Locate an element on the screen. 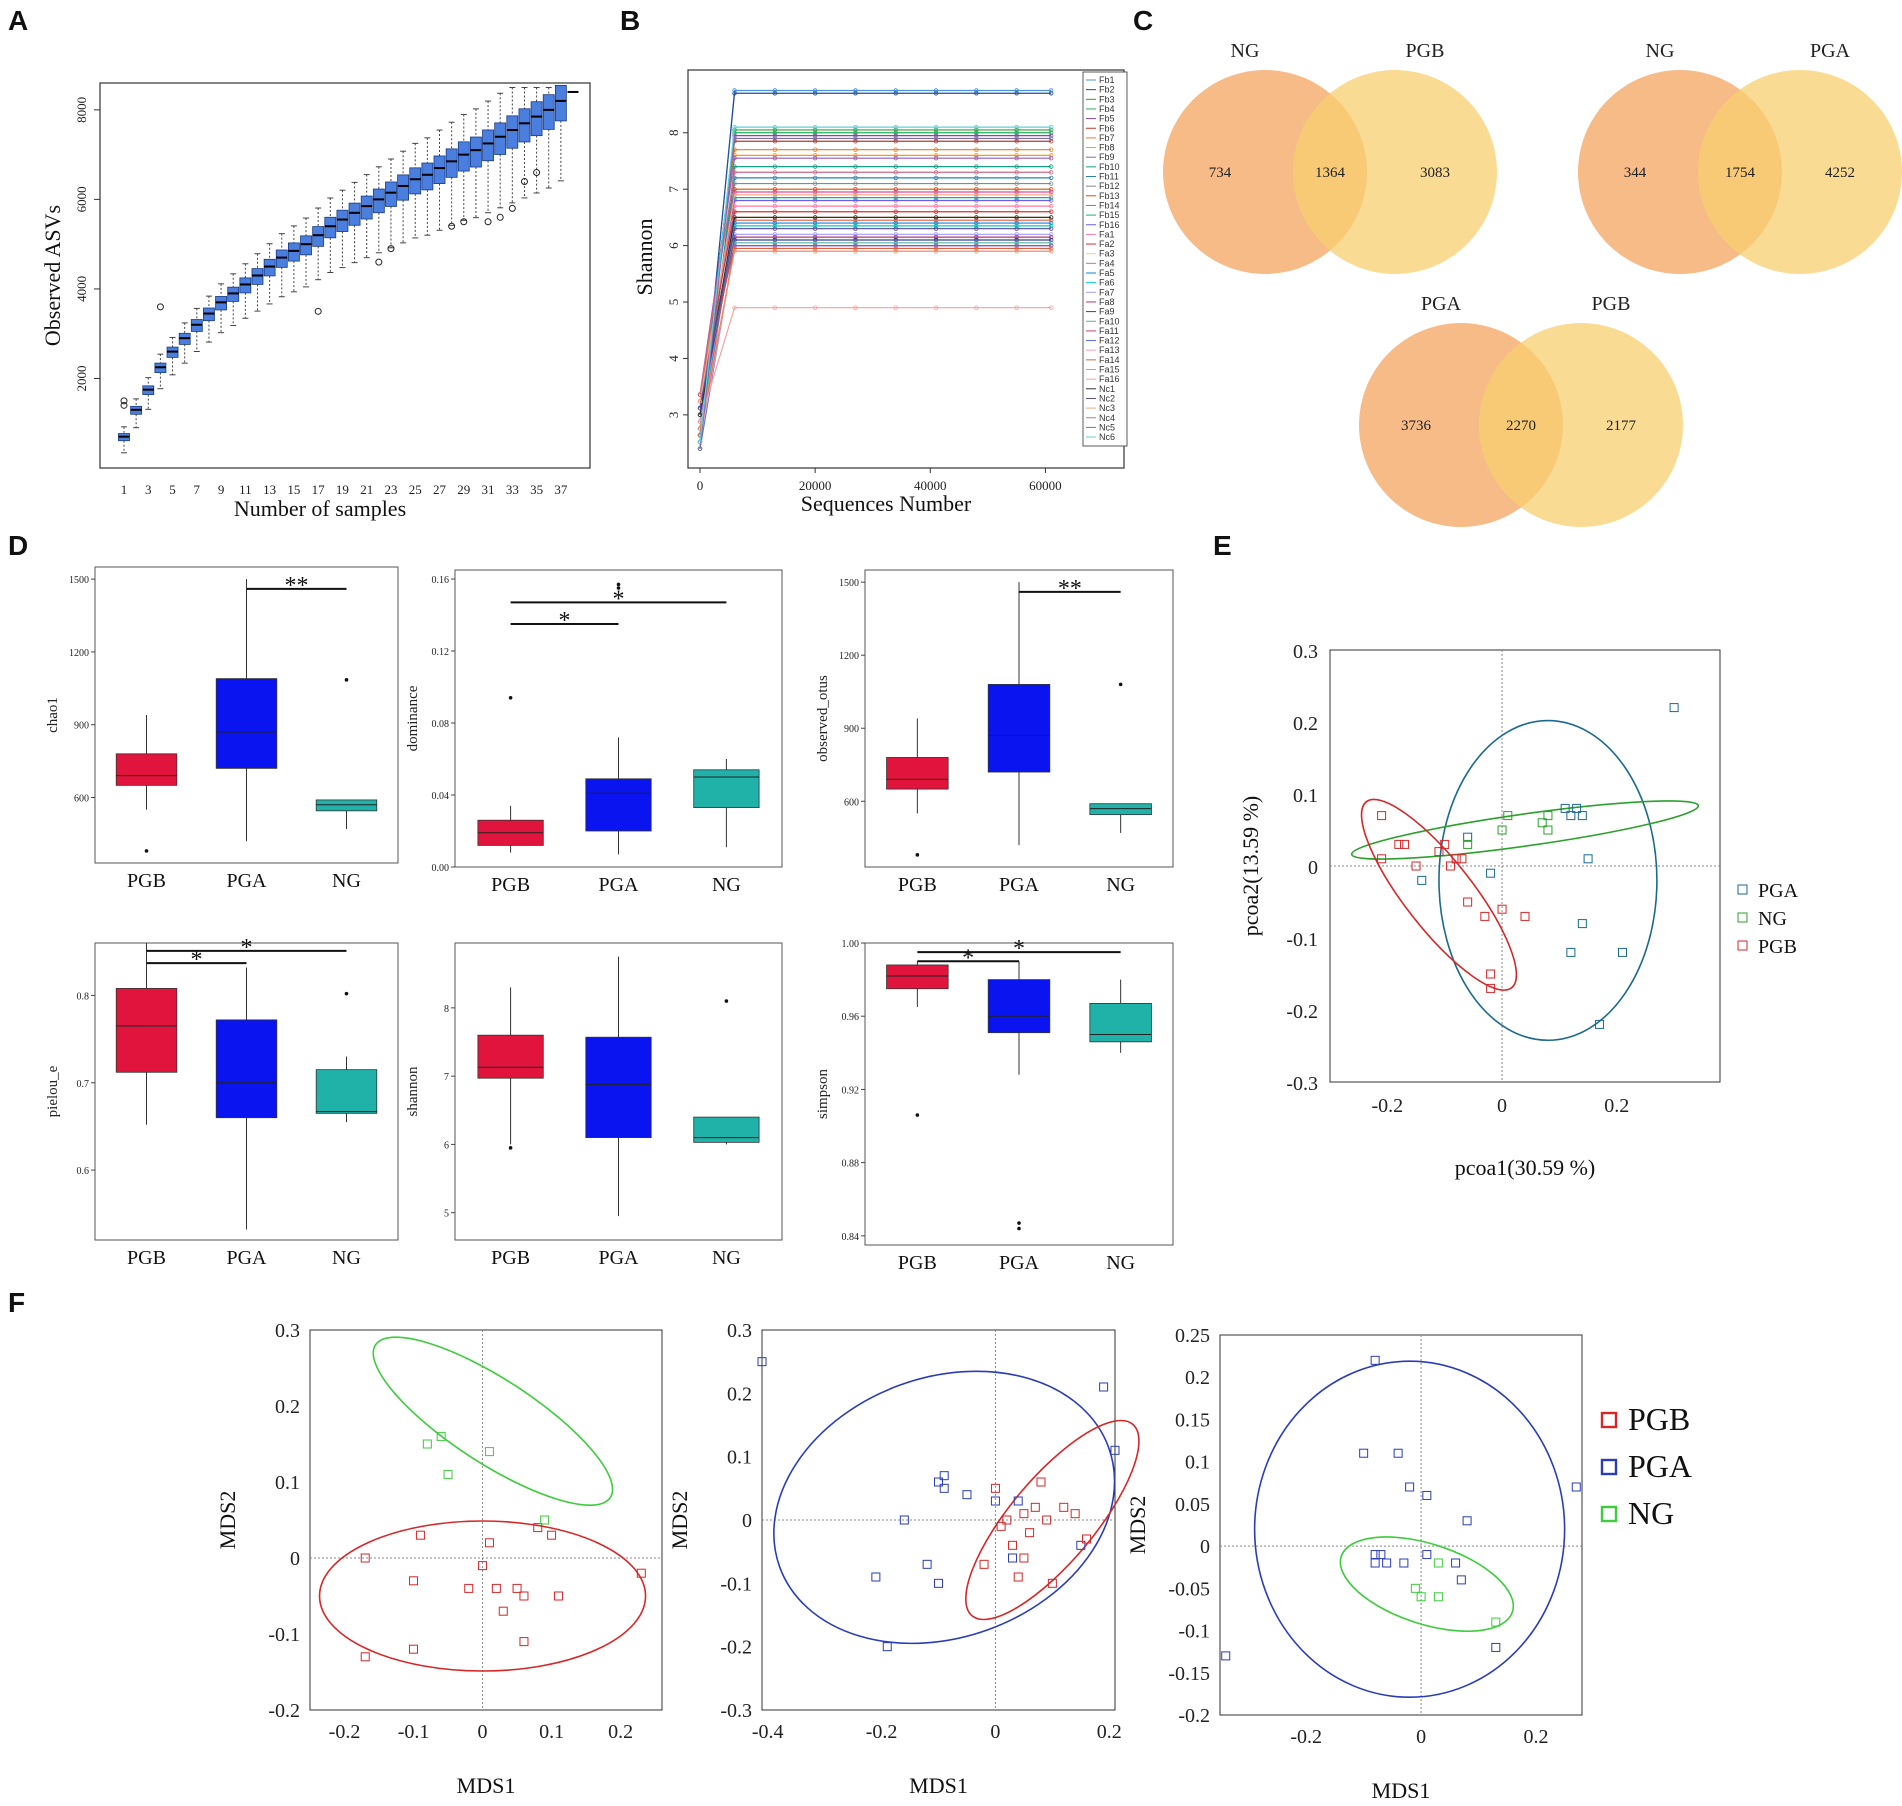  y-axis-label: dominance is located at coordinates (413, 718).